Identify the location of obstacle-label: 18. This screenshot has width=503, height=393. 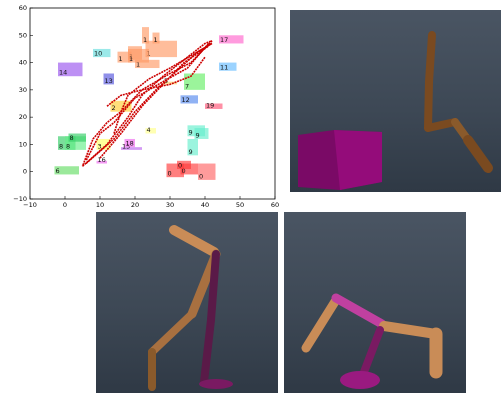
(130, 144).